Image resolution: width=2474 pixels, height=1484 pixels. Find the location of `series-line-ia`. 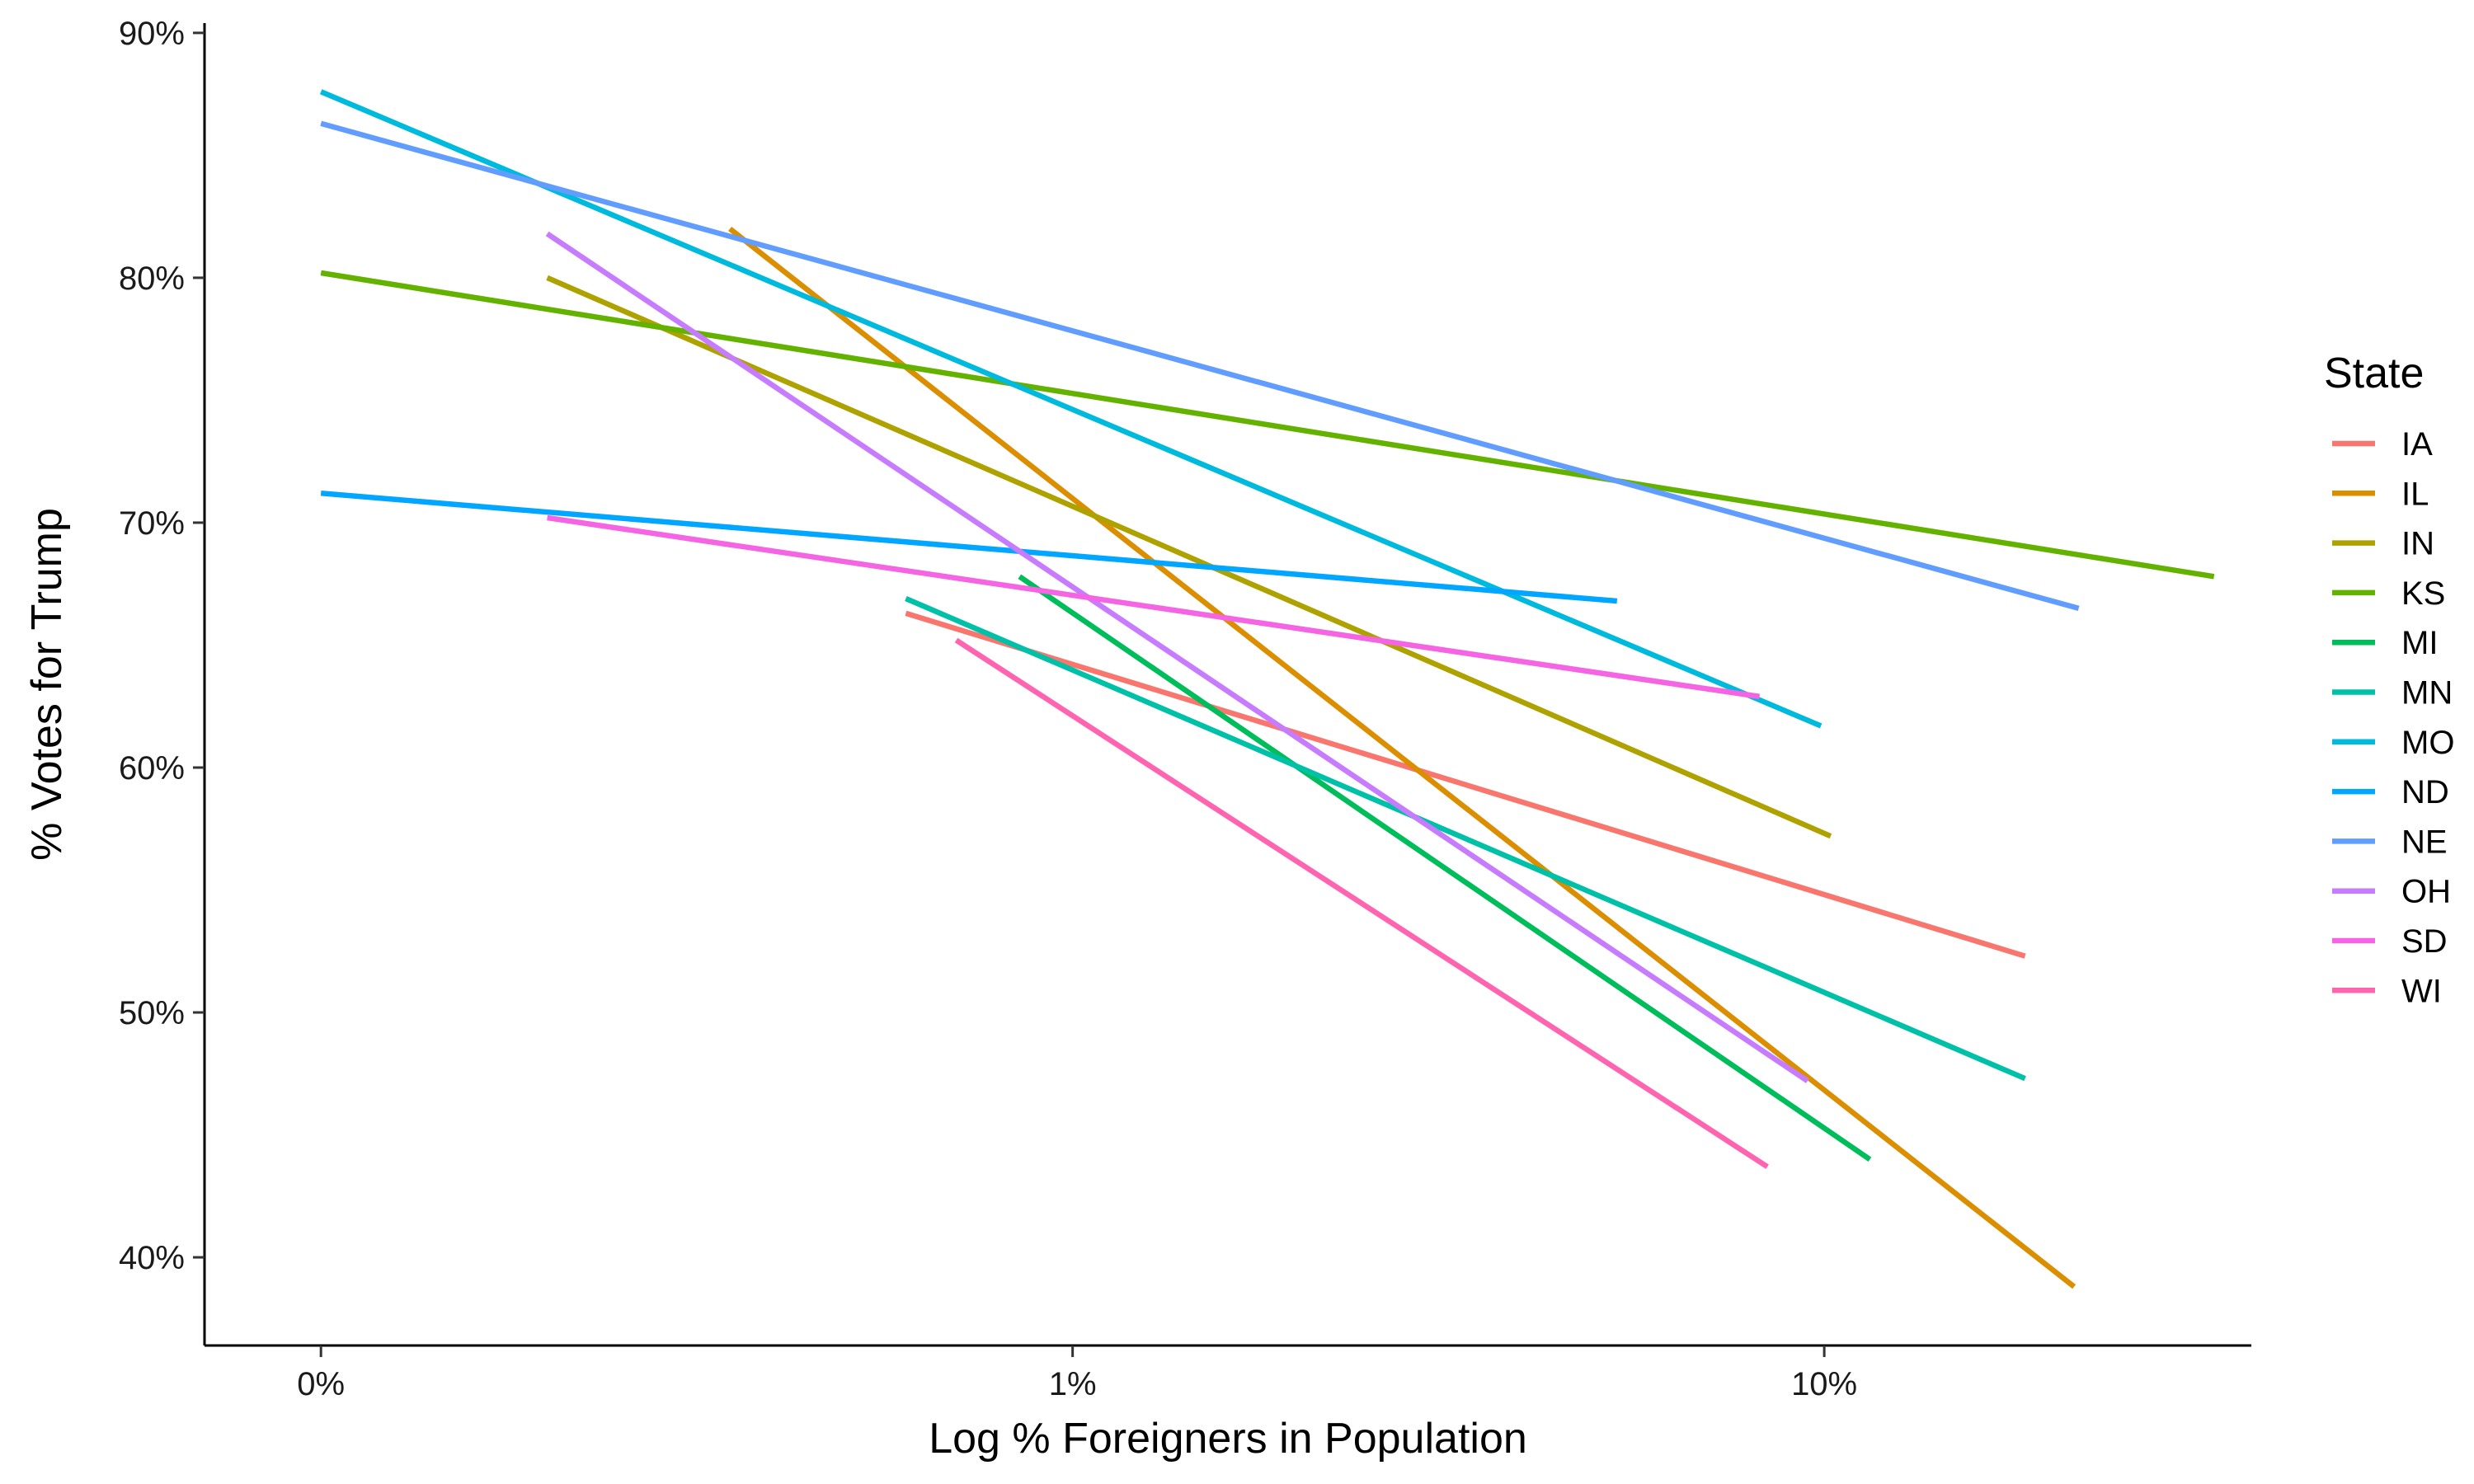

series-line-ia is located at coordinates (1465, 784).